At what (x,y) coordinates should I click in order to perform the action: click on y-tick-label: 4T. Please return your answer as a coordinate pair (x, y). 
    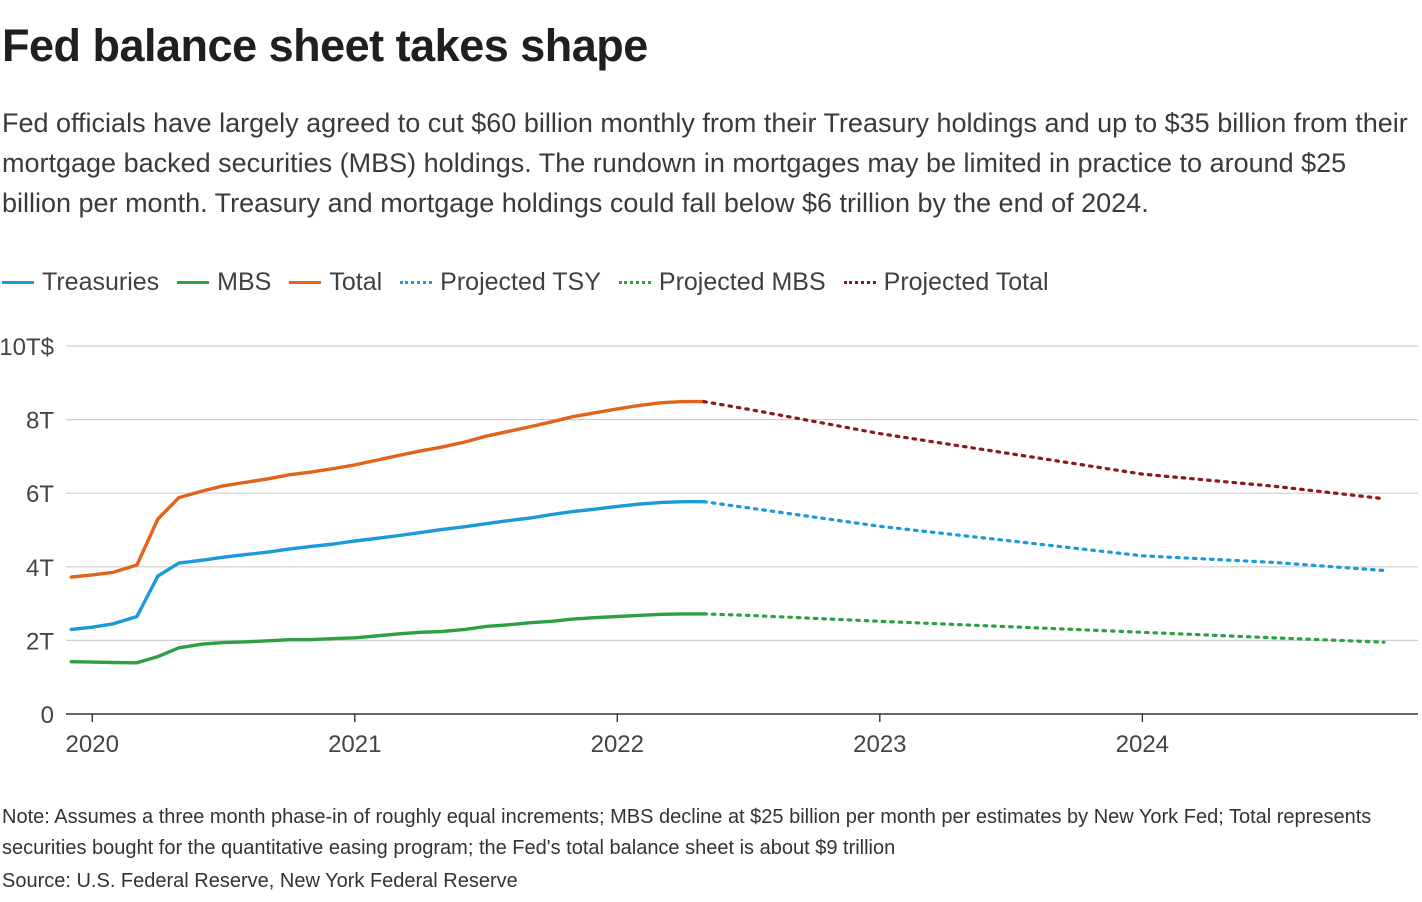
    Looking at the image, I should click on (40, 568).